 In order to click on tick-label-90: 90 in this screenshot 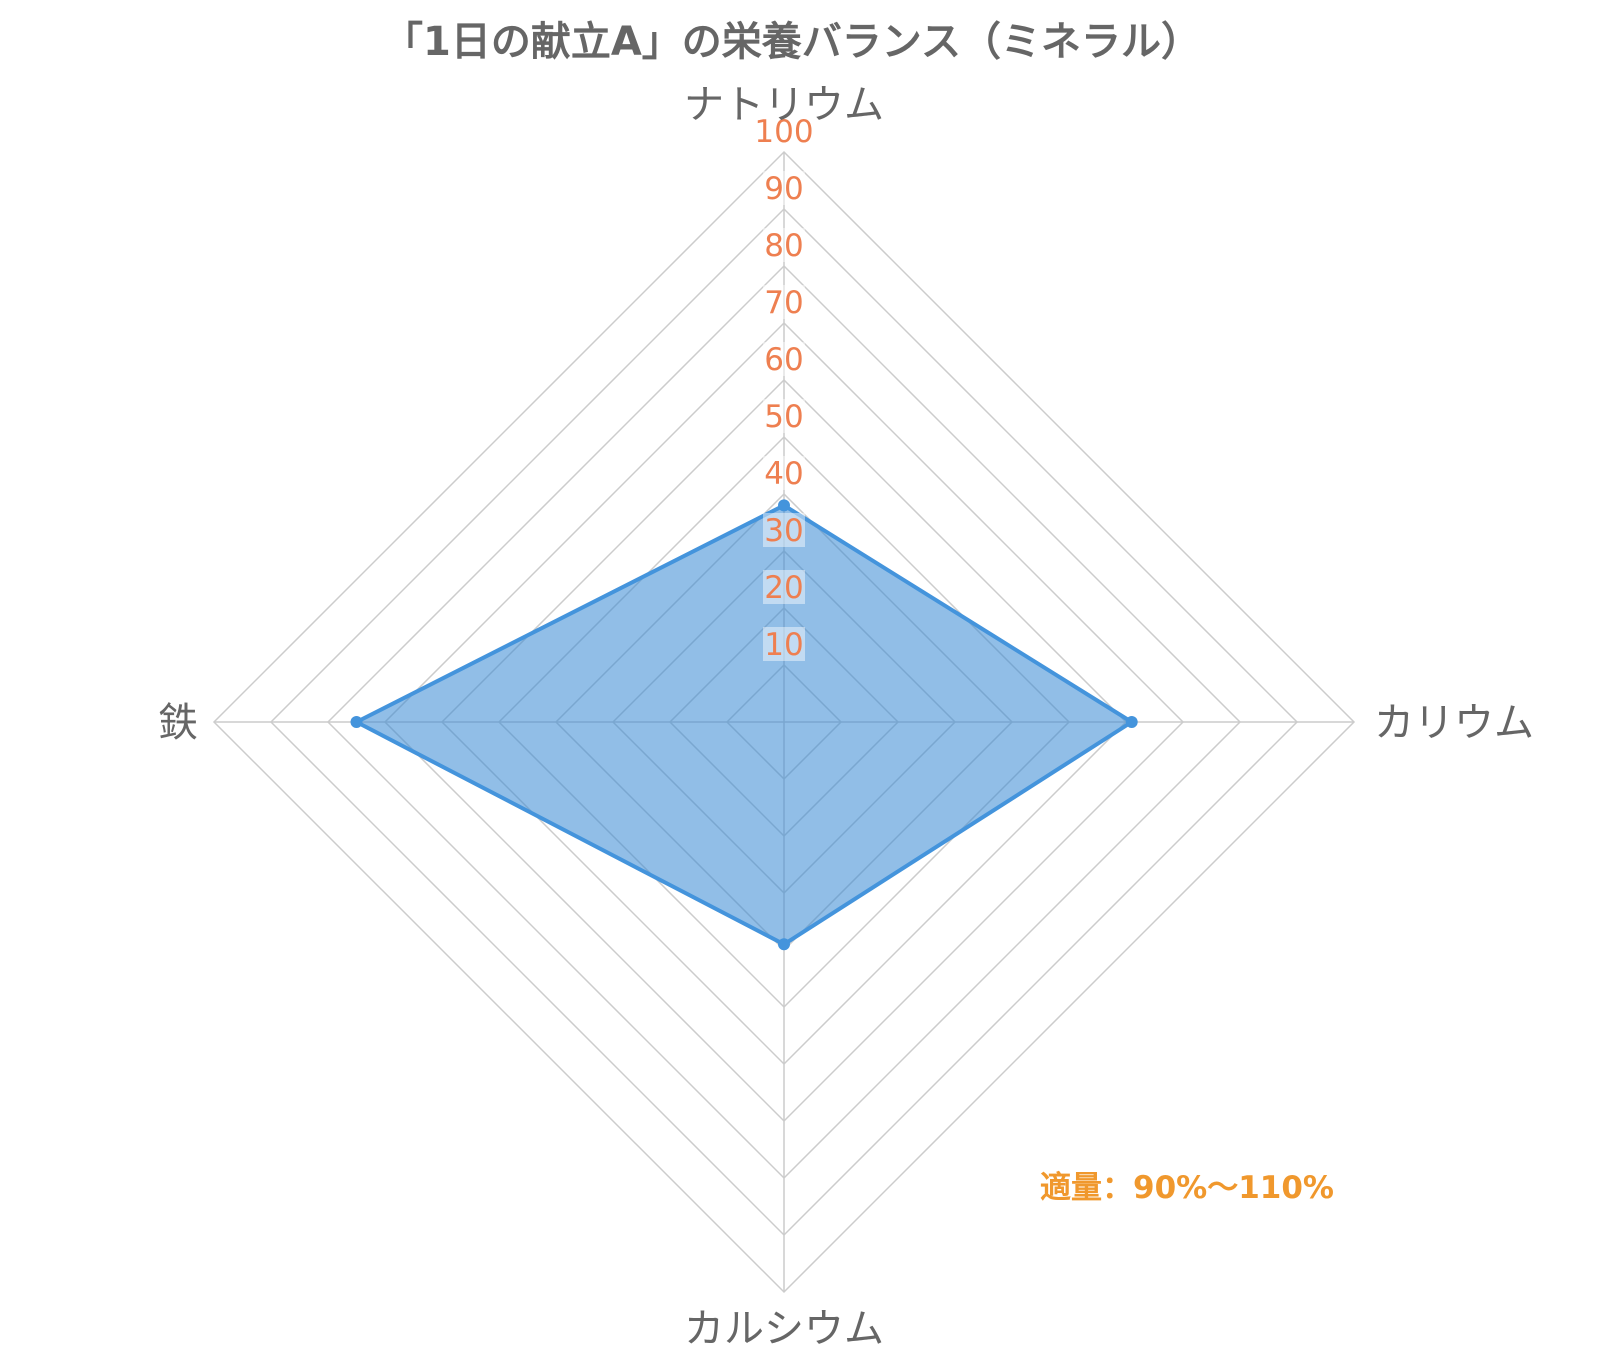, I will do `click(784, 189)`.